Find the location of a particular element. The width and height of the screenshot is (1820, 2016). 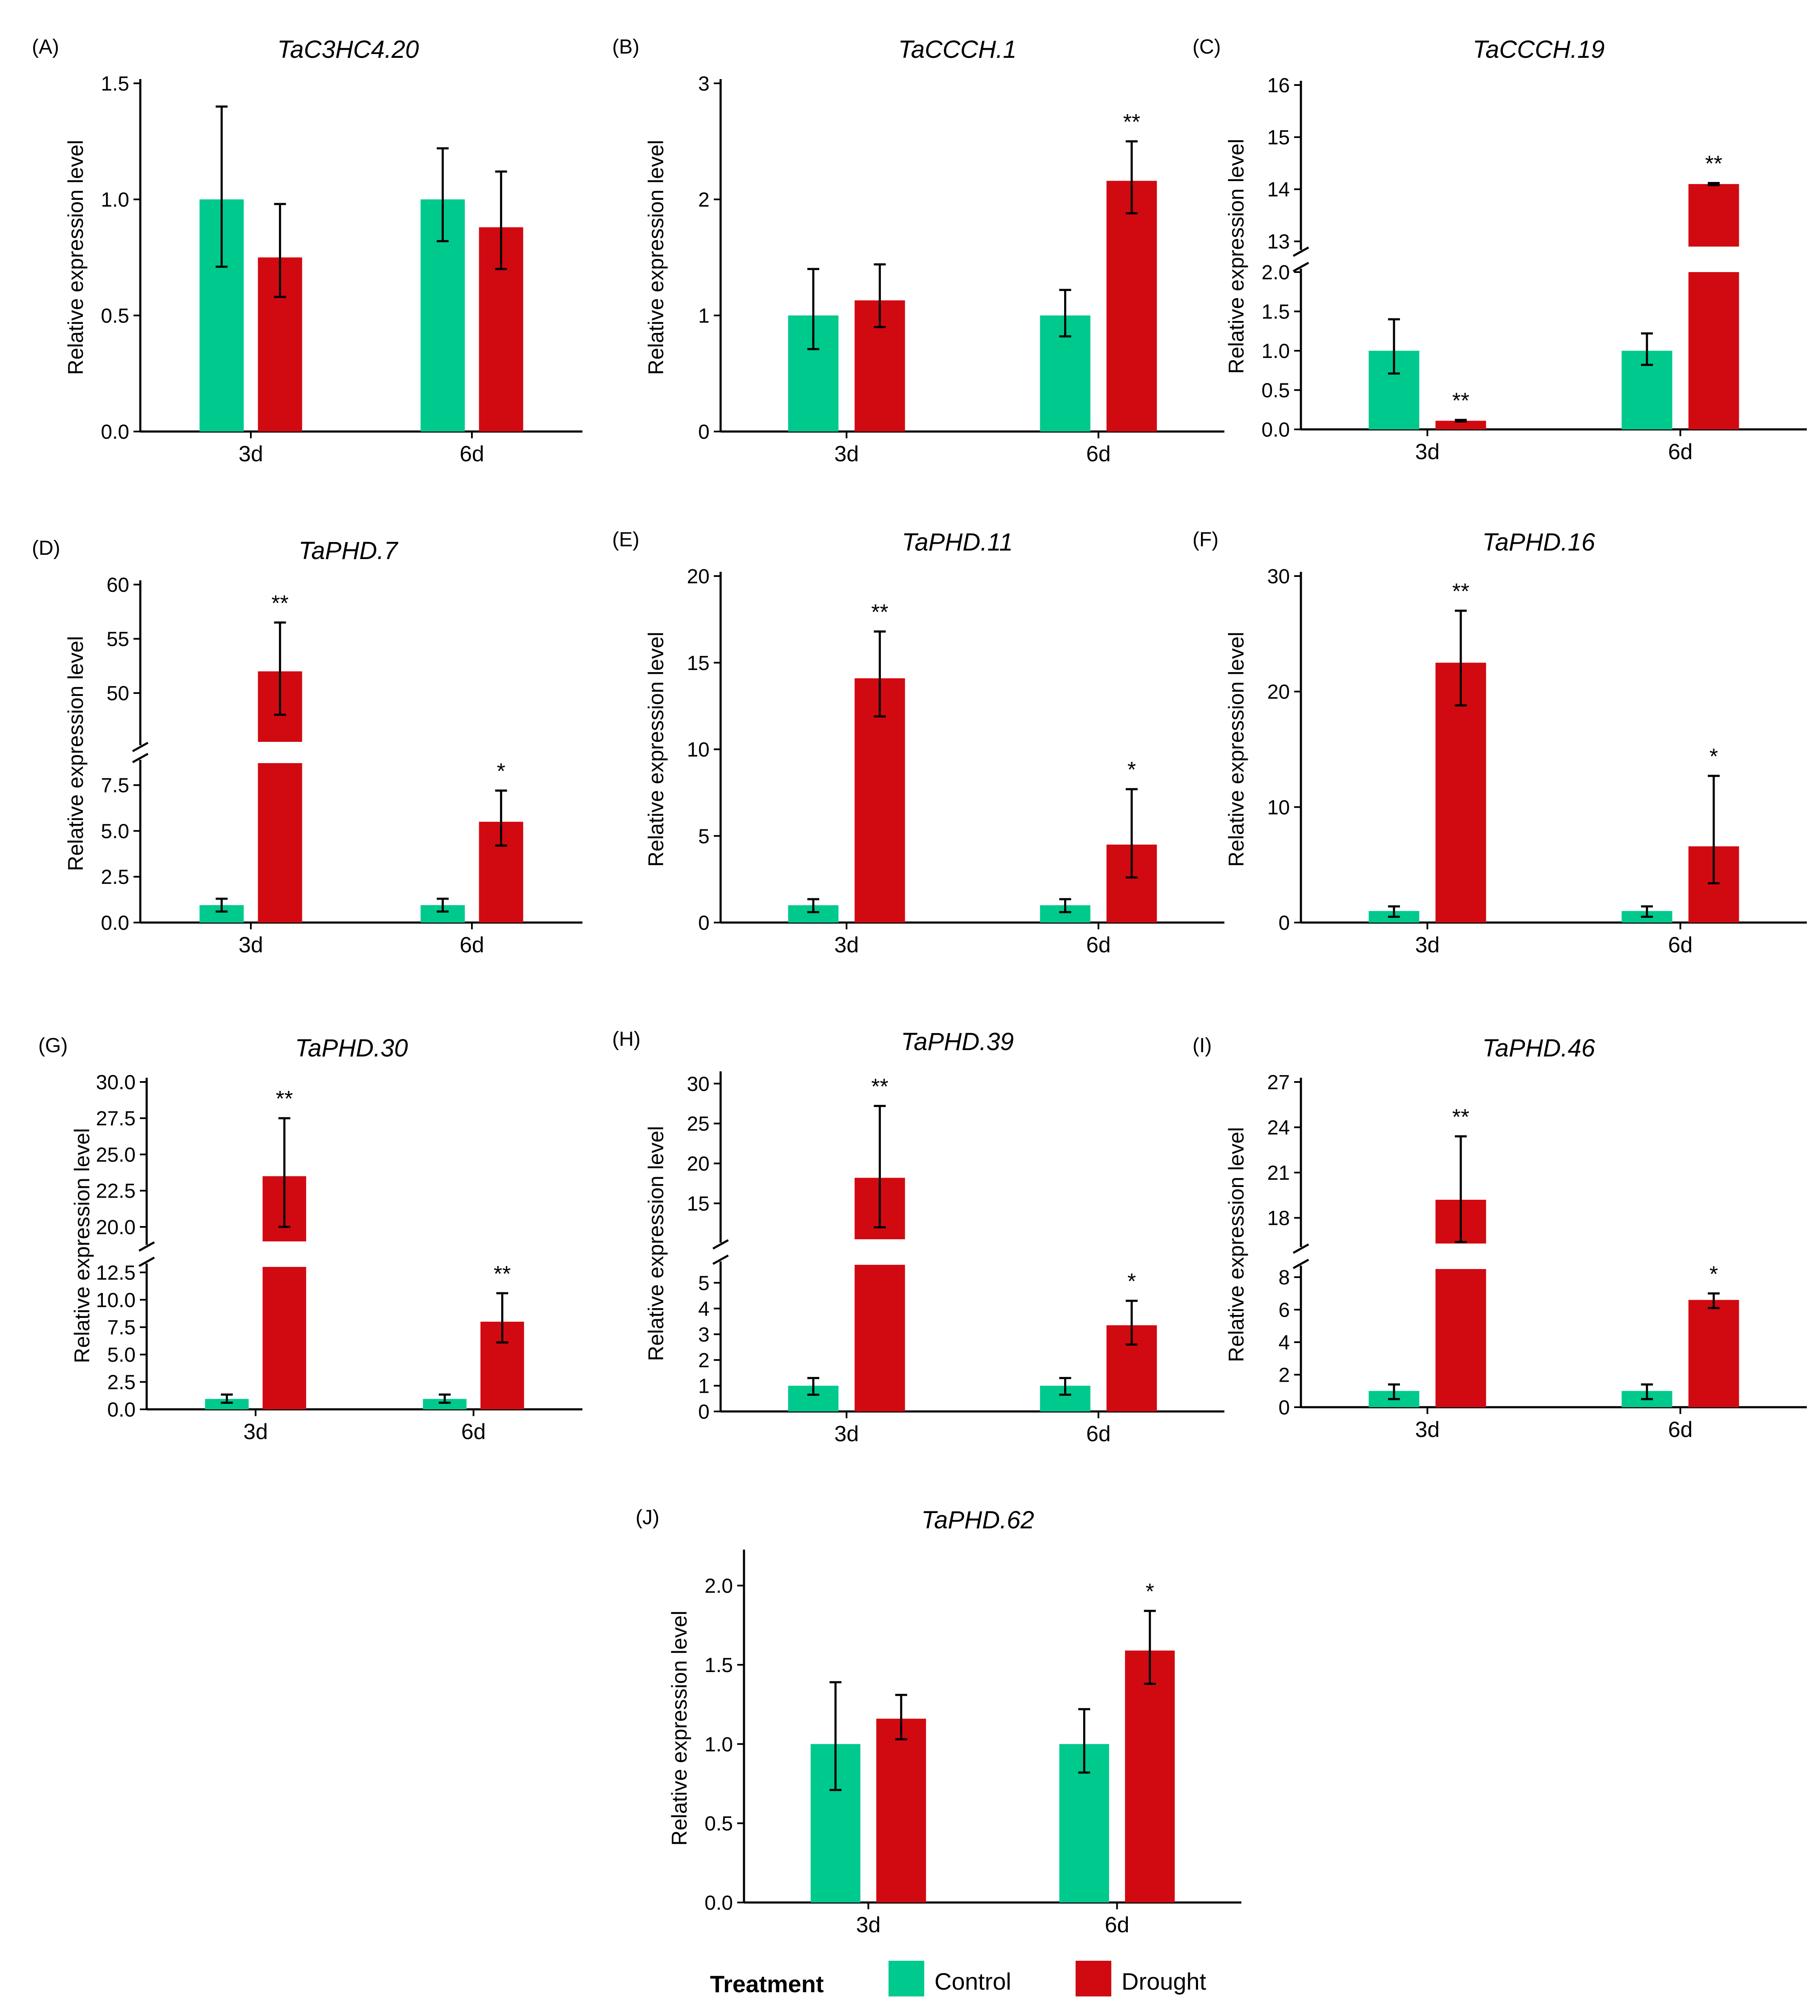

panel-label: (I) is located at coordinates (1202, 1045).